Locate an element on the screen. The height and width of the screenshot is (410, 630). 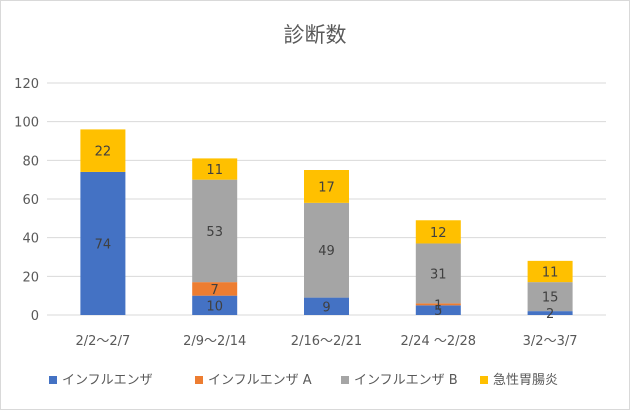
data-label: 17 is located at coordinates (326, 187).